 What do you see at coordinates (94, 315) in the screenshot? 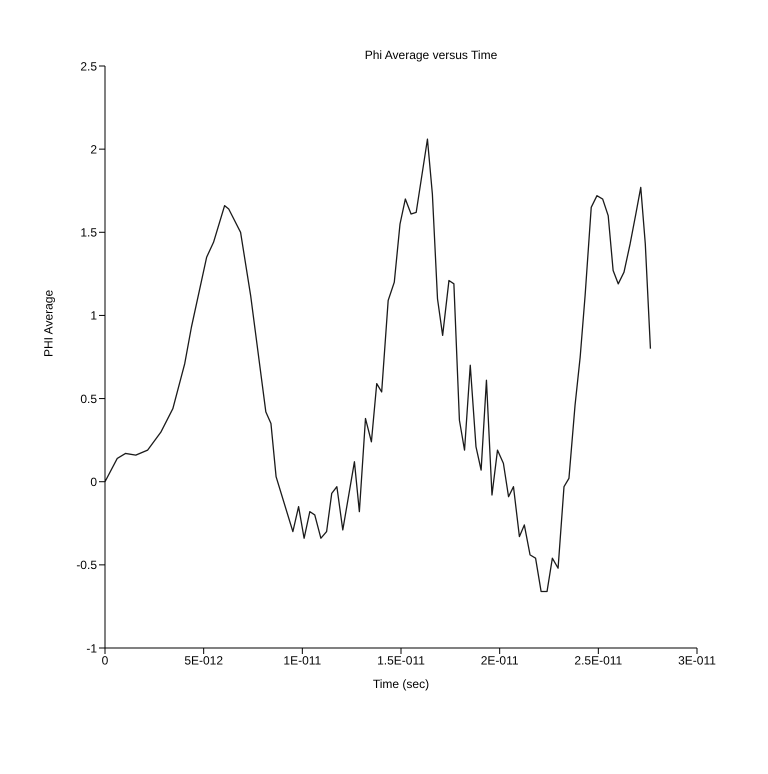
I see `y-tick-label: 1` at bounding box center [94, 315].